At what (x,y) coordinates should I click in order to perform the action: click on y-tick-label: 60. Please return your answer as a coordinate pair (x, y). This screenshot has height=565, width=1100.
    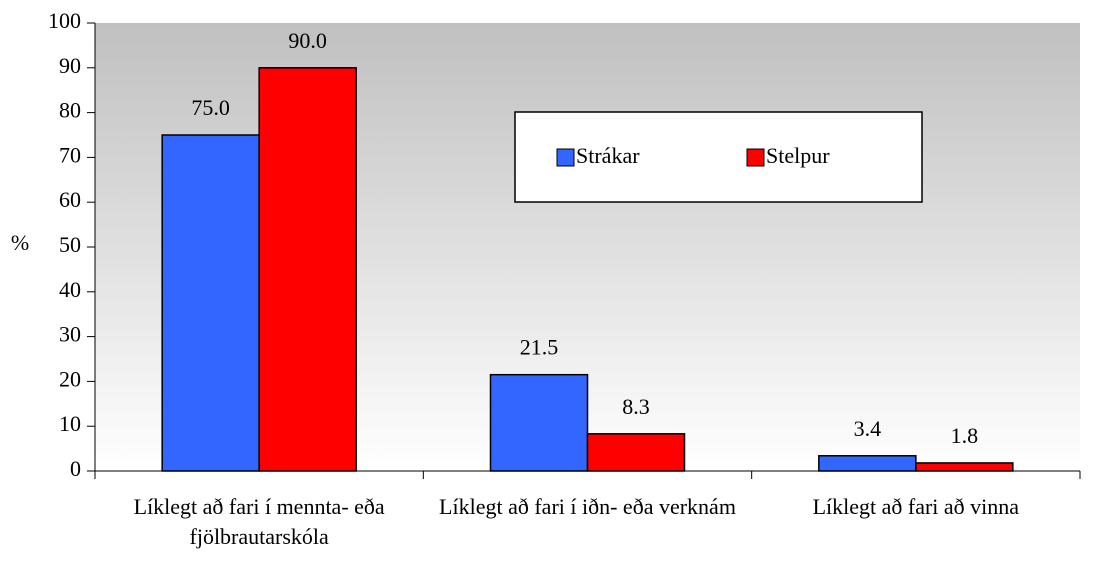
    Looking at the image, I should click on (70, 199).